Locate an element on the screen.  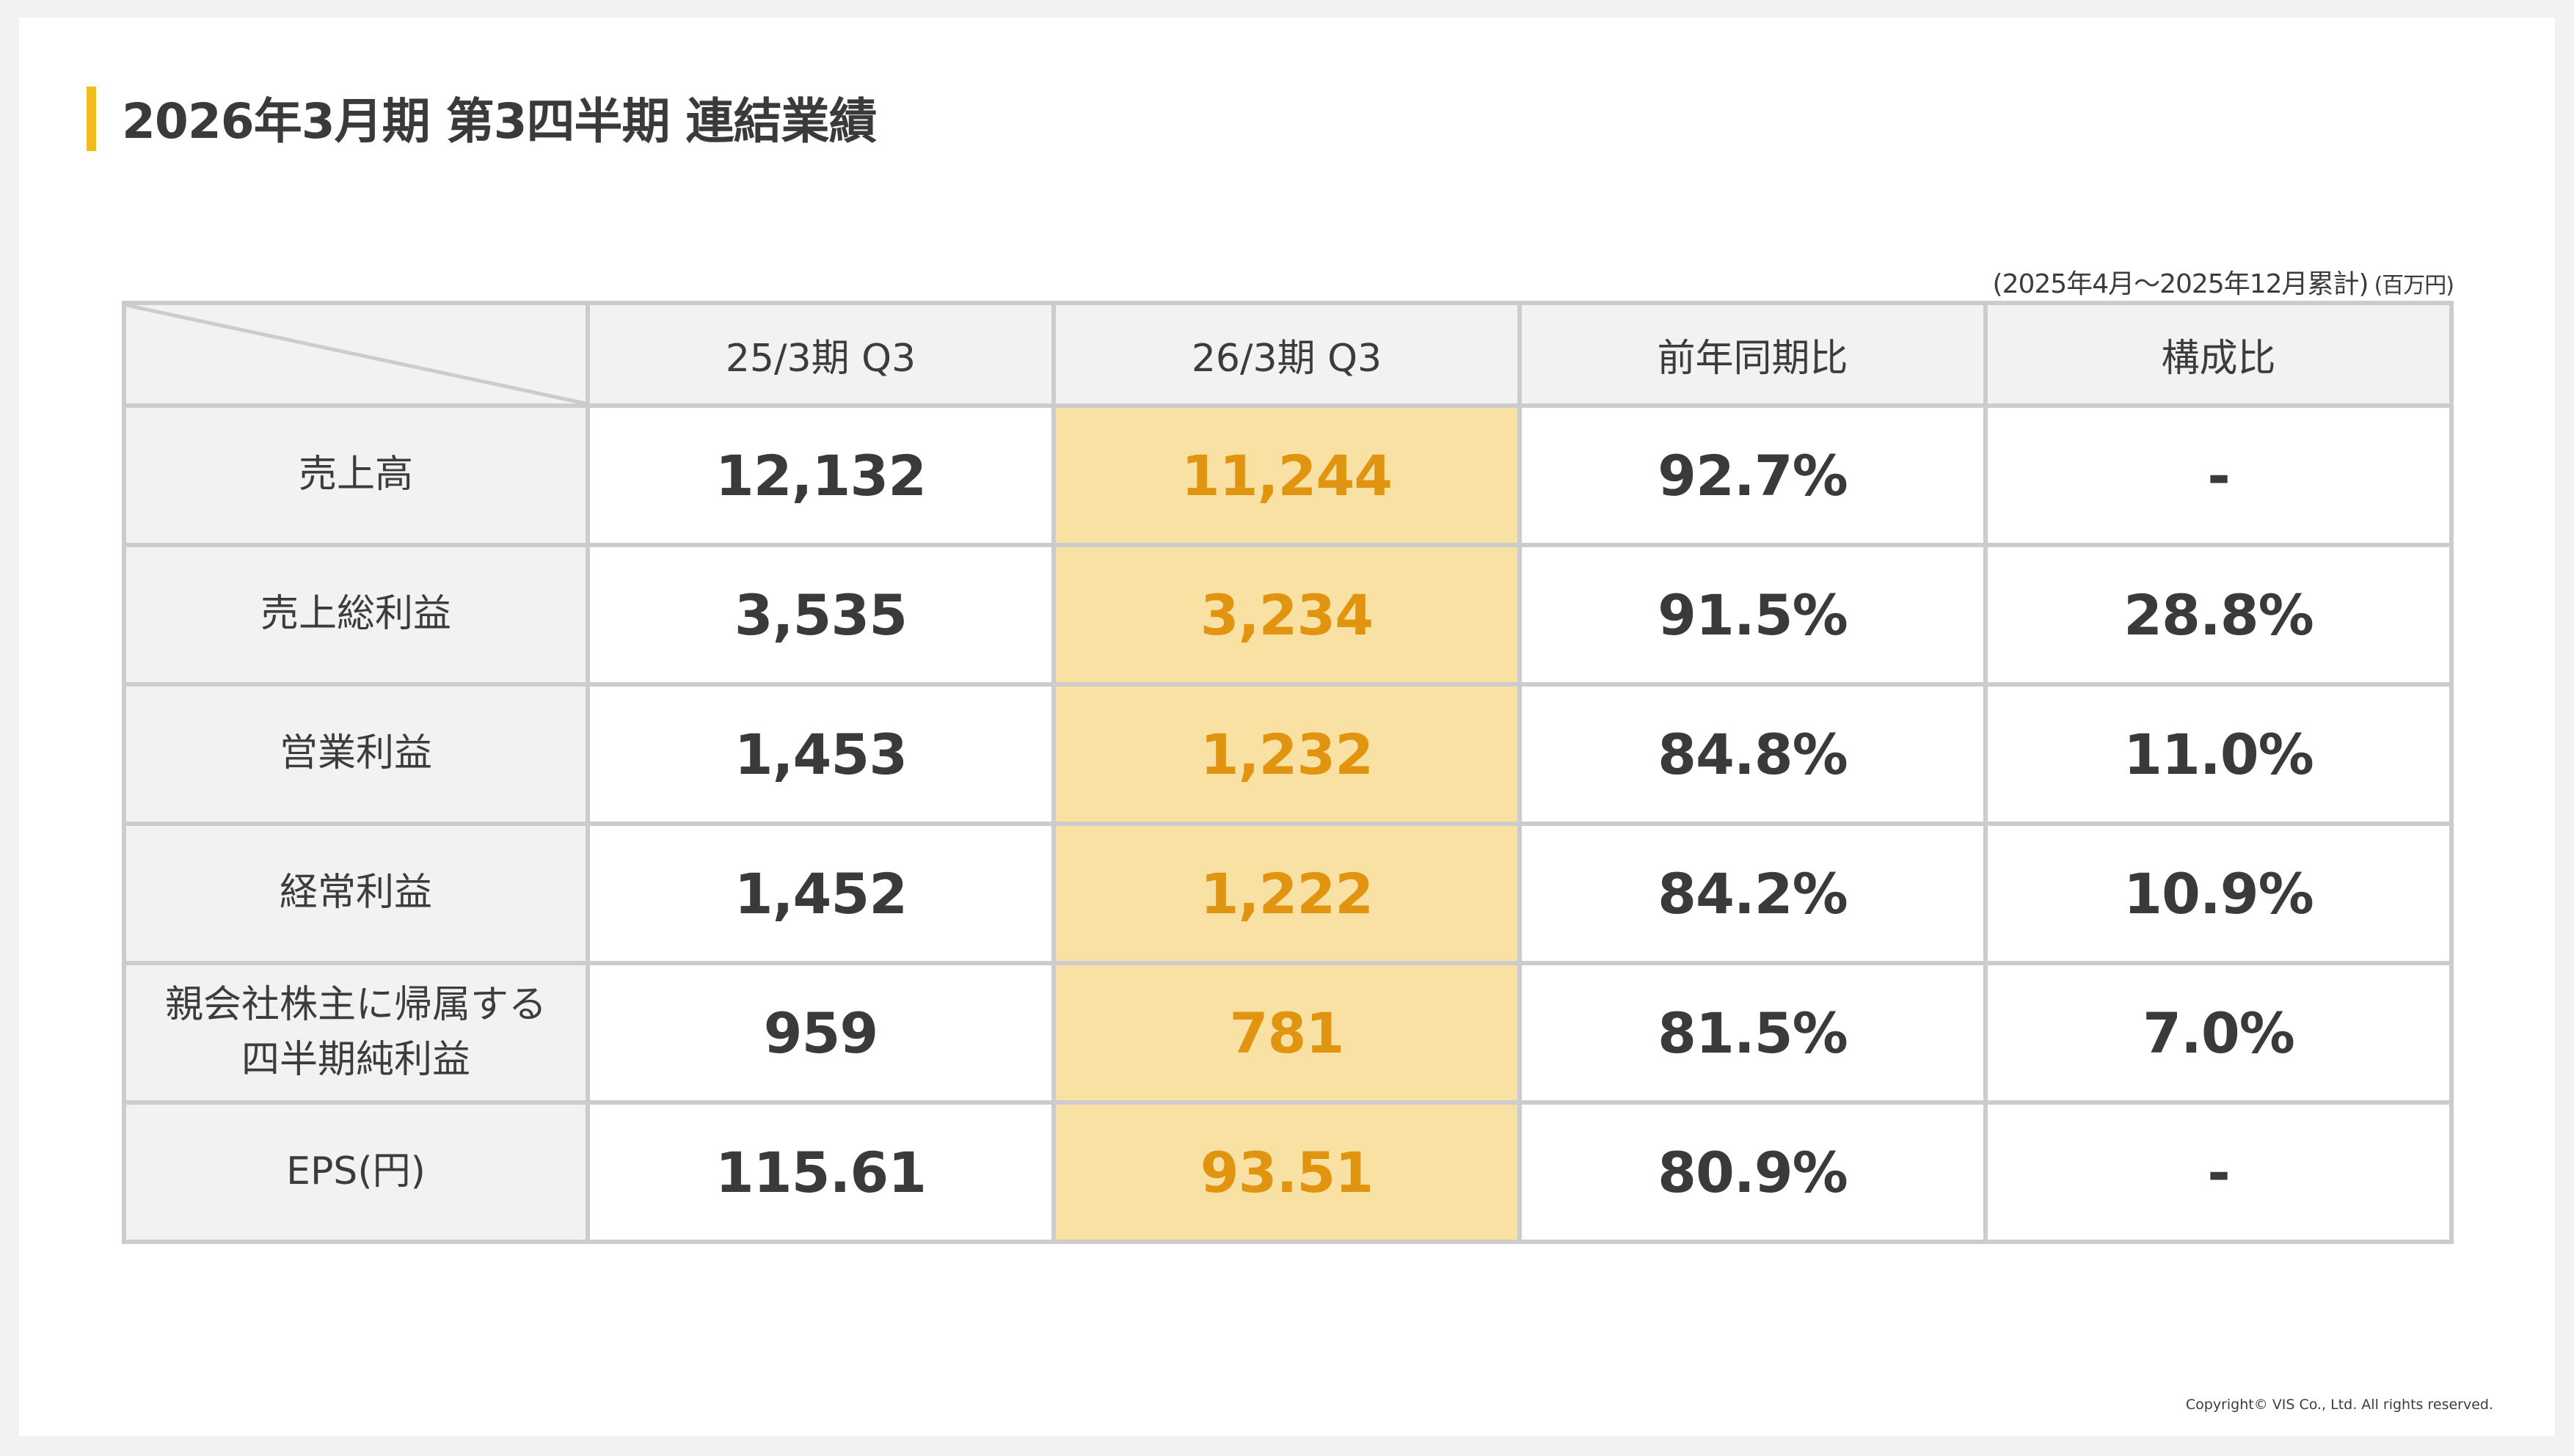
table-row-gross-profit: 売上総利益 3,535 3,234 91.5% 28.8% is located at coordinates (1288, 615).